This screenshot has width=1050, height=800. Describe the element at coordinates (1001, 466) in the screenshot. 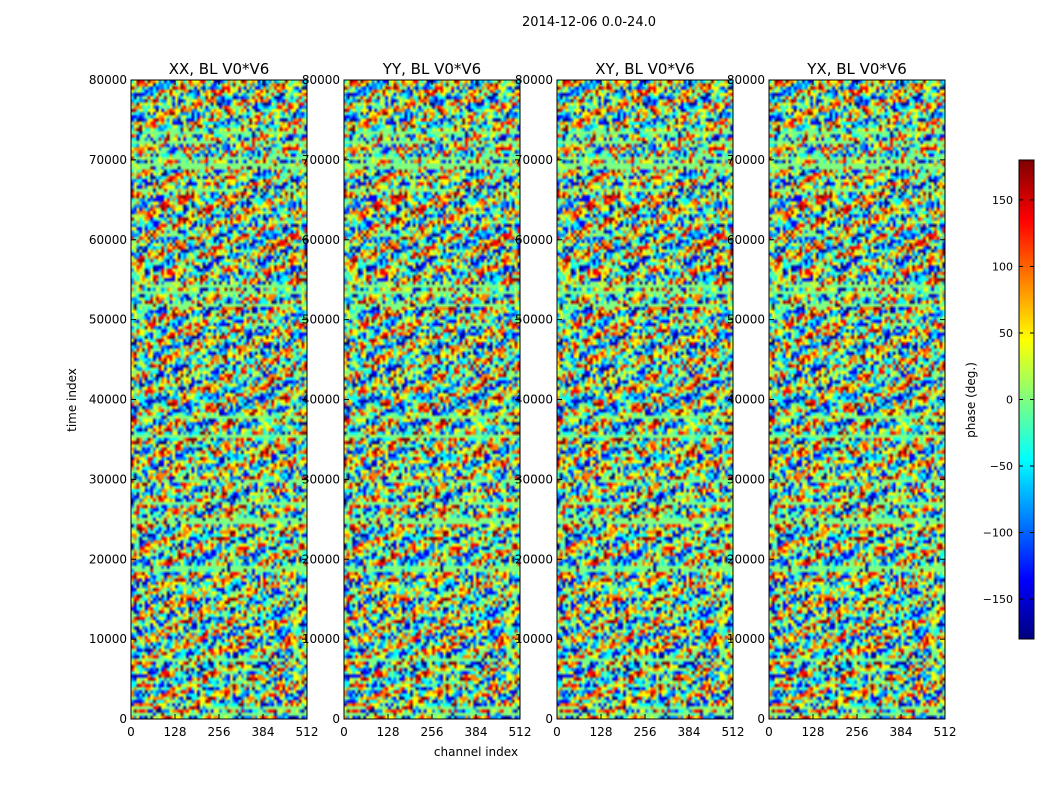

I see `colorbar-tick-label: −50` at that location.